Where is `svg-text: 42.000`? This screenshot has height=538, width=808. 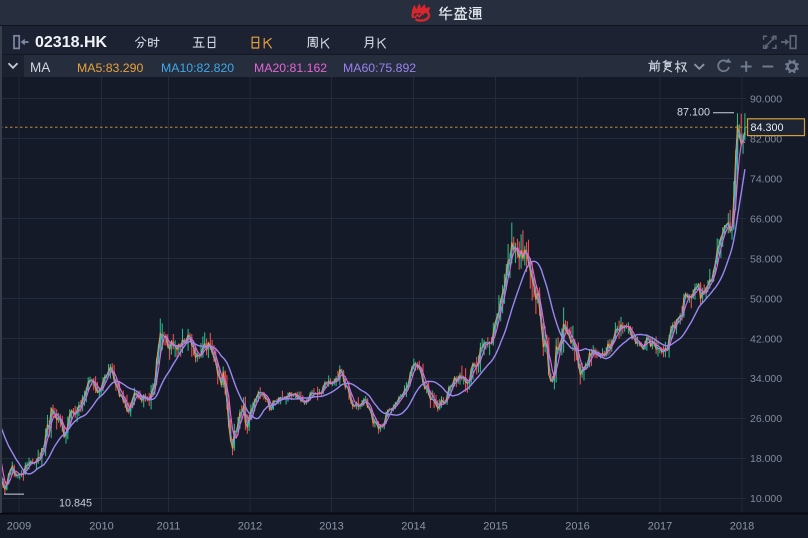
svg-text: 42.000 is located at coordinates (766, 339).